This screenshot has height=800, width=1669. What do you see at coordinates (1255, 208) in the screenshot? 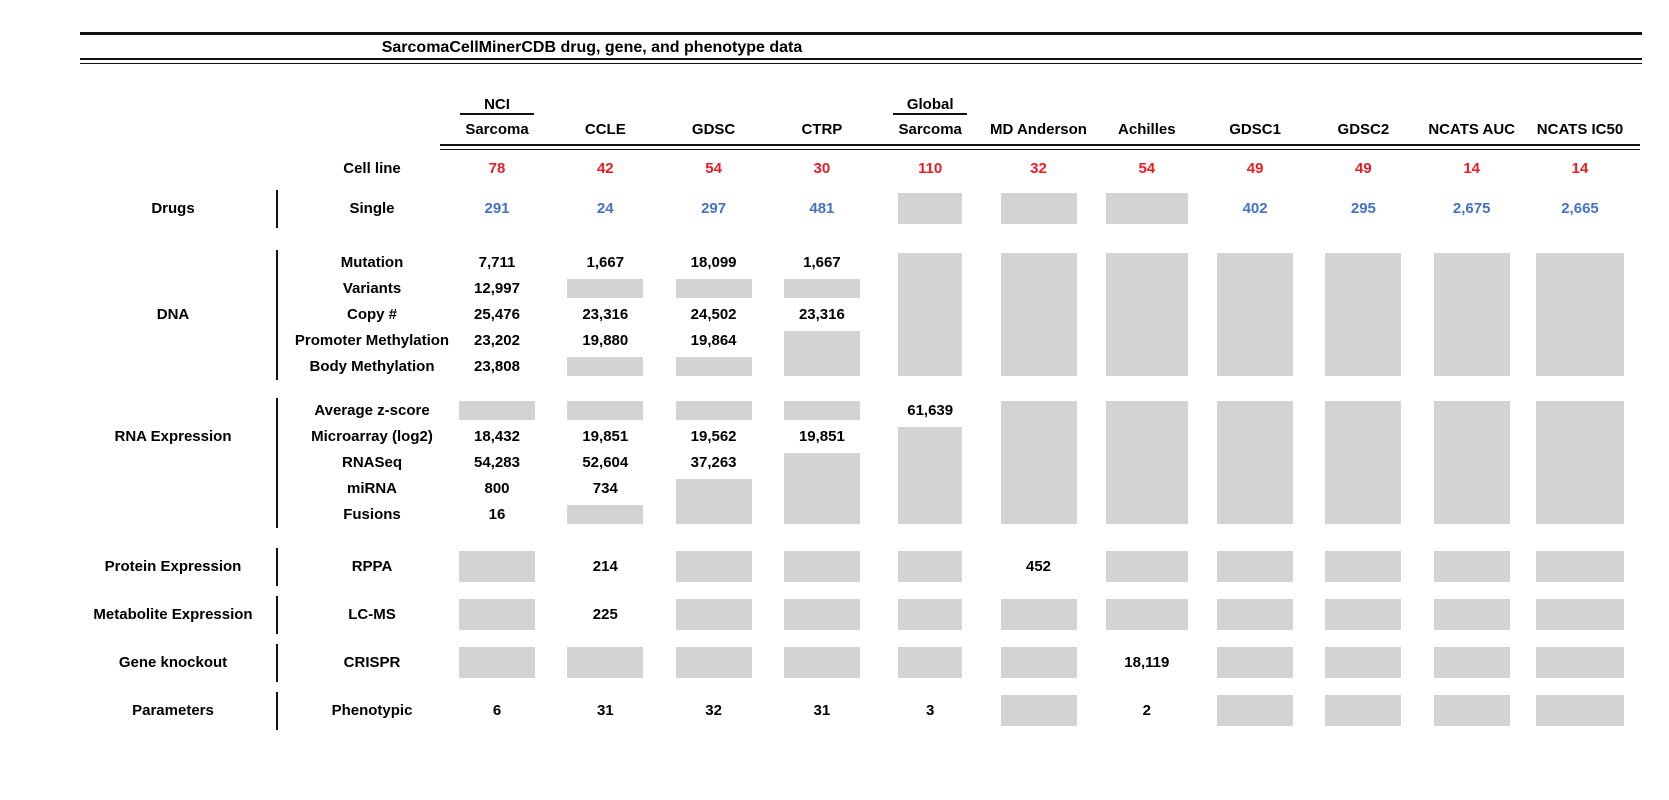
I see `cell-value: 402` at bounding box center [1255, 208].